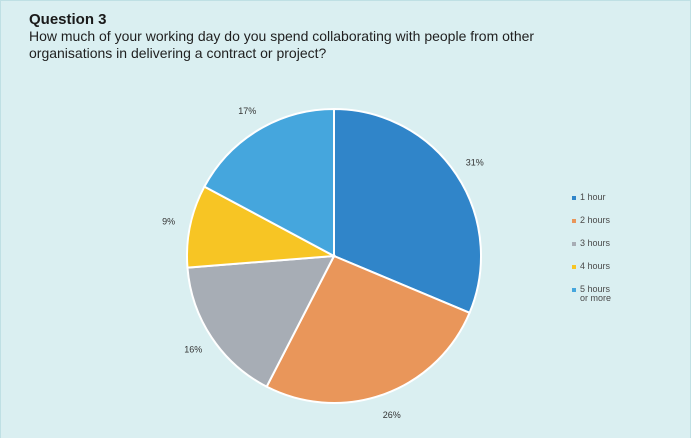 This screenshot has height=448, width=691. I want to click on legend-item-1-hour: 1 hour, so click(589, 197).